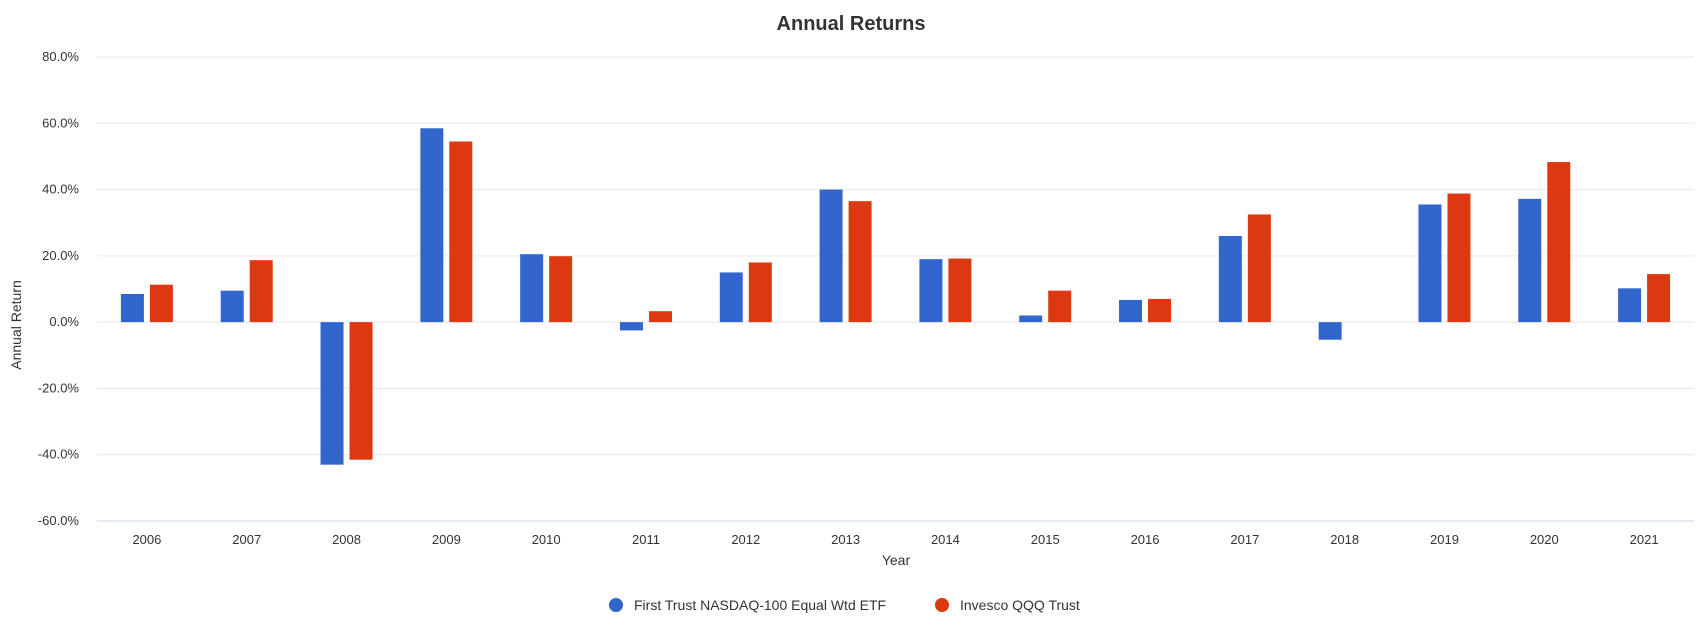 This screenshot has height=632, width=1702. I want to click on bar-series-1-2010, so click(532, 288).